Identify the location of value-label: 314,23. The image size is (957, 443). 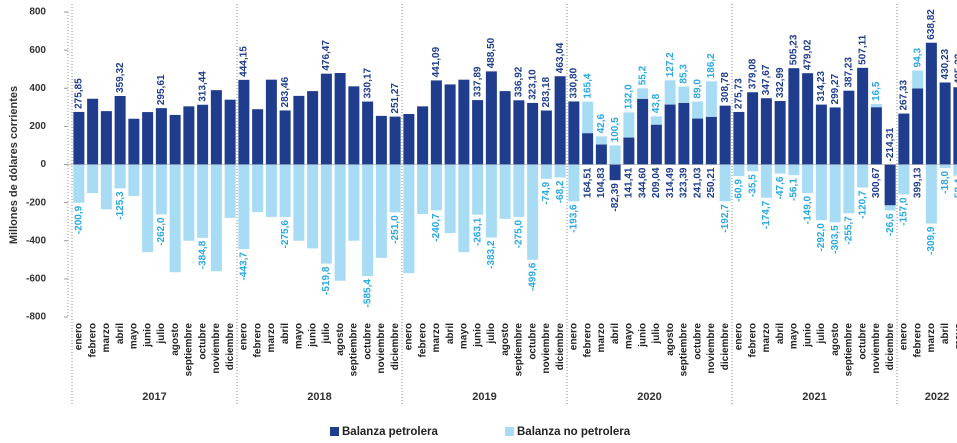
(821, 86).